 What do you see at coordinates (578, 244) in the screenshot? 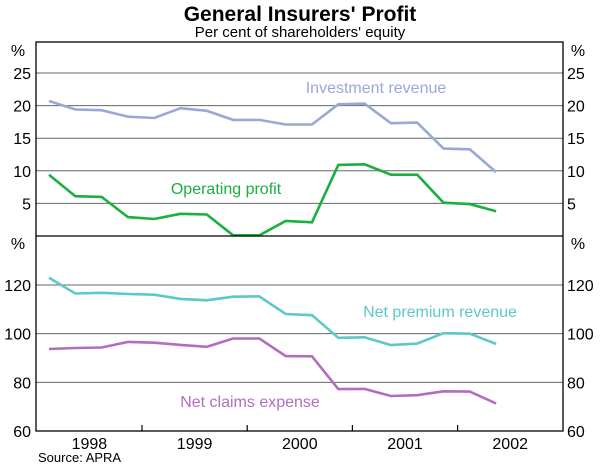
I see `bottom-right-unit: %` at bounding box center [578, 244].